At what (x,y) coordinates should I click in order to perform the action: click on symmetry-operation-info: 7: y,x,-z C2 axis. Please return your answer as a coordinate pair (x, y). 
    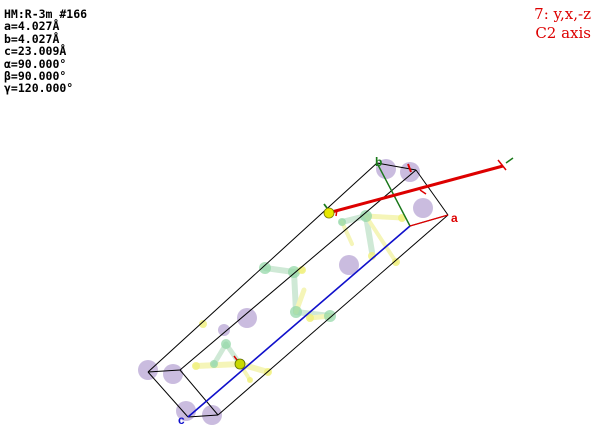
    Looking at the image, I should click on (562, 24).